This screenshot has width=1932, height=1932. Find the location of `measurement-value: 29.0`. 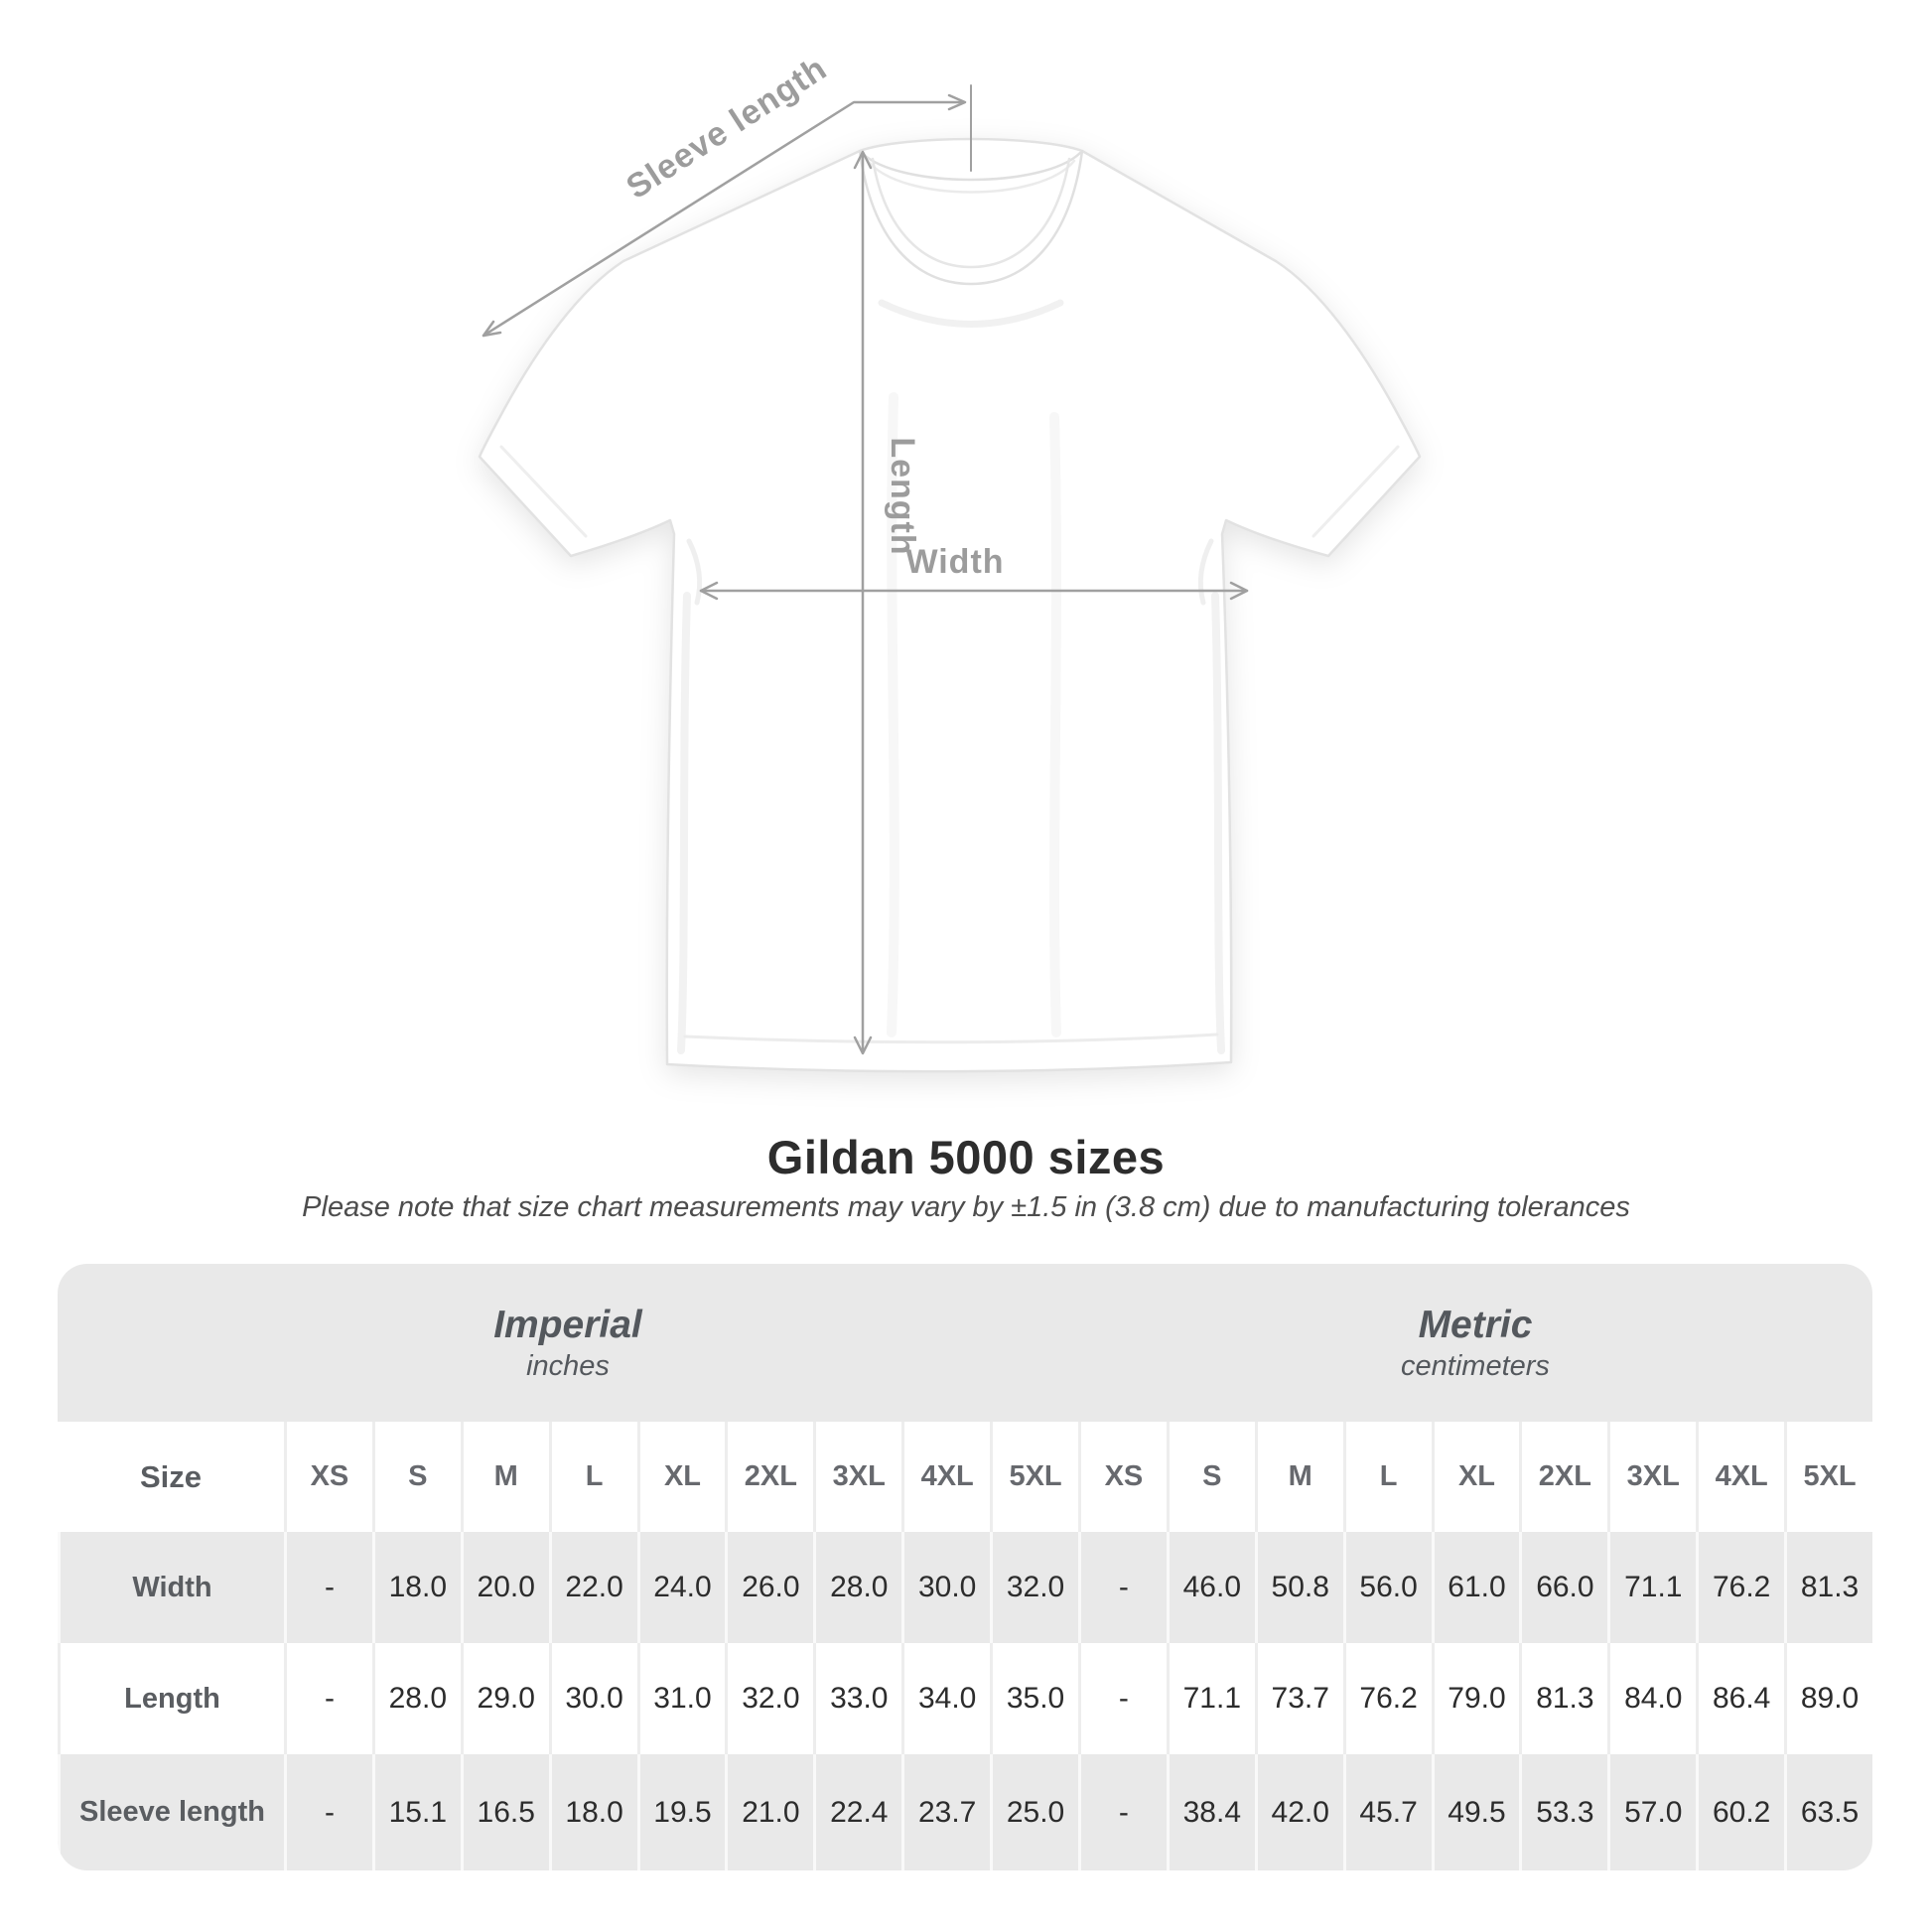

measurement-value: 29.0 is located at coordinates (505, 1698).